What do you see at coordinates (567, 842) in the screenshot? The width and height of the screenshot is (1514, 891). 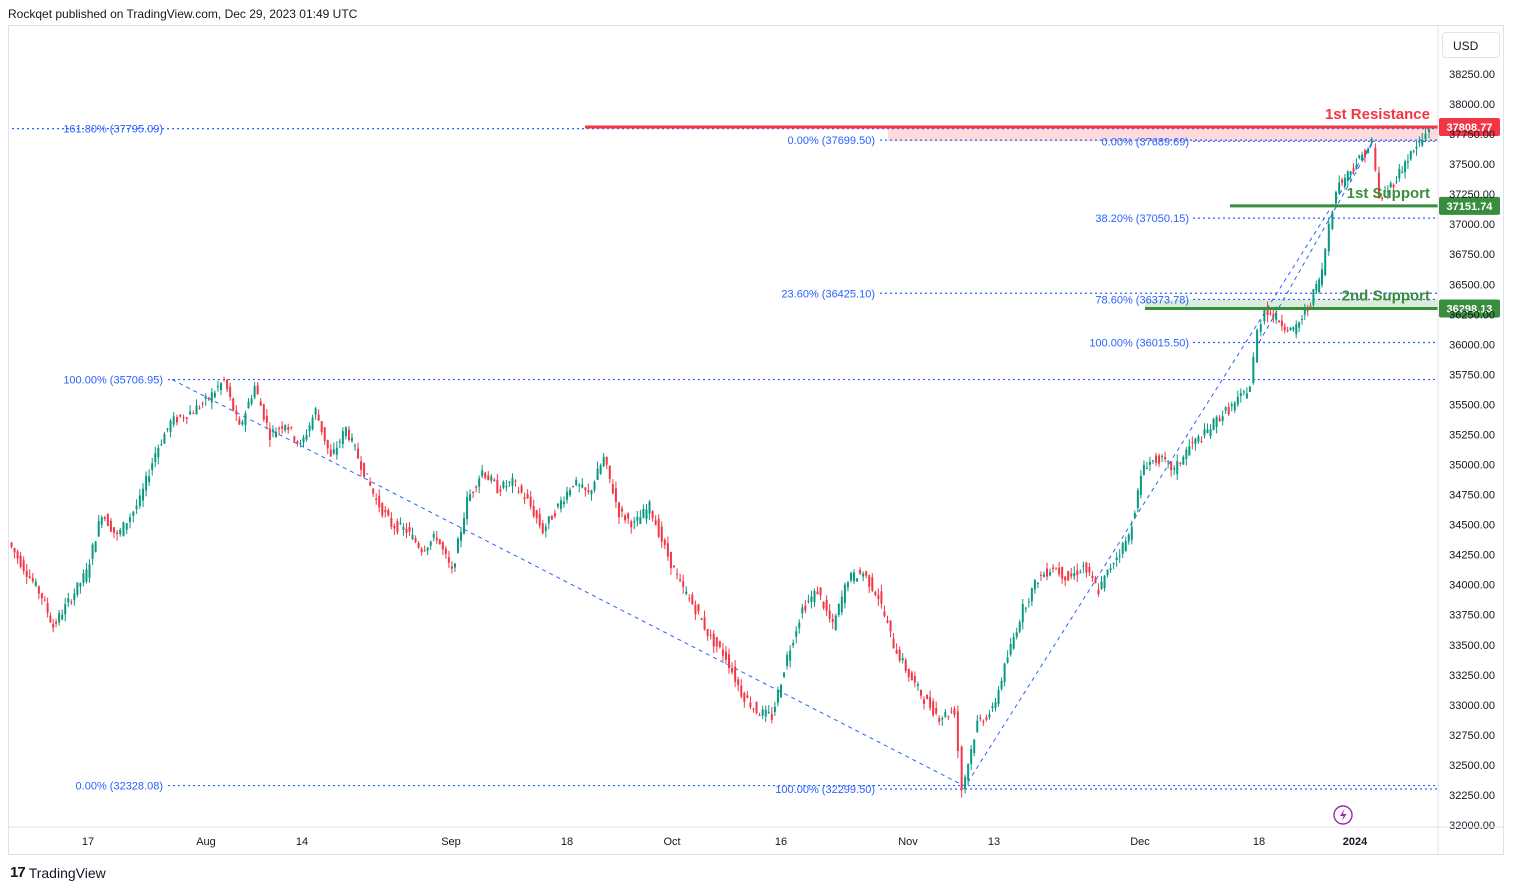 I see `x-axis-tick: 18` at bounding box center [567, 842].